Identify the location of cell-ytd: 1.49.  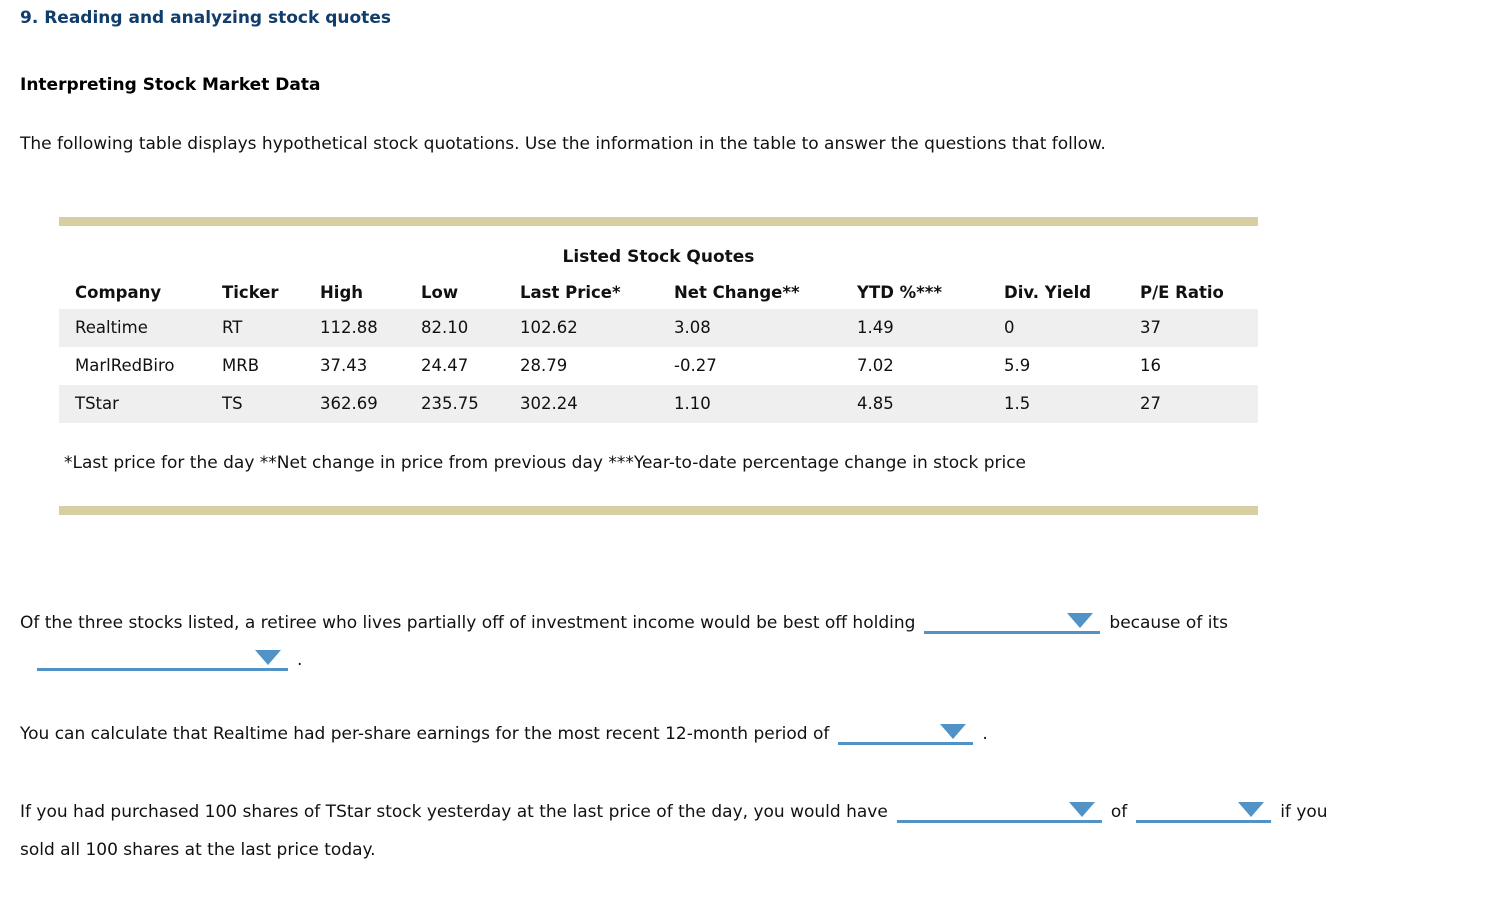
(914, 328).